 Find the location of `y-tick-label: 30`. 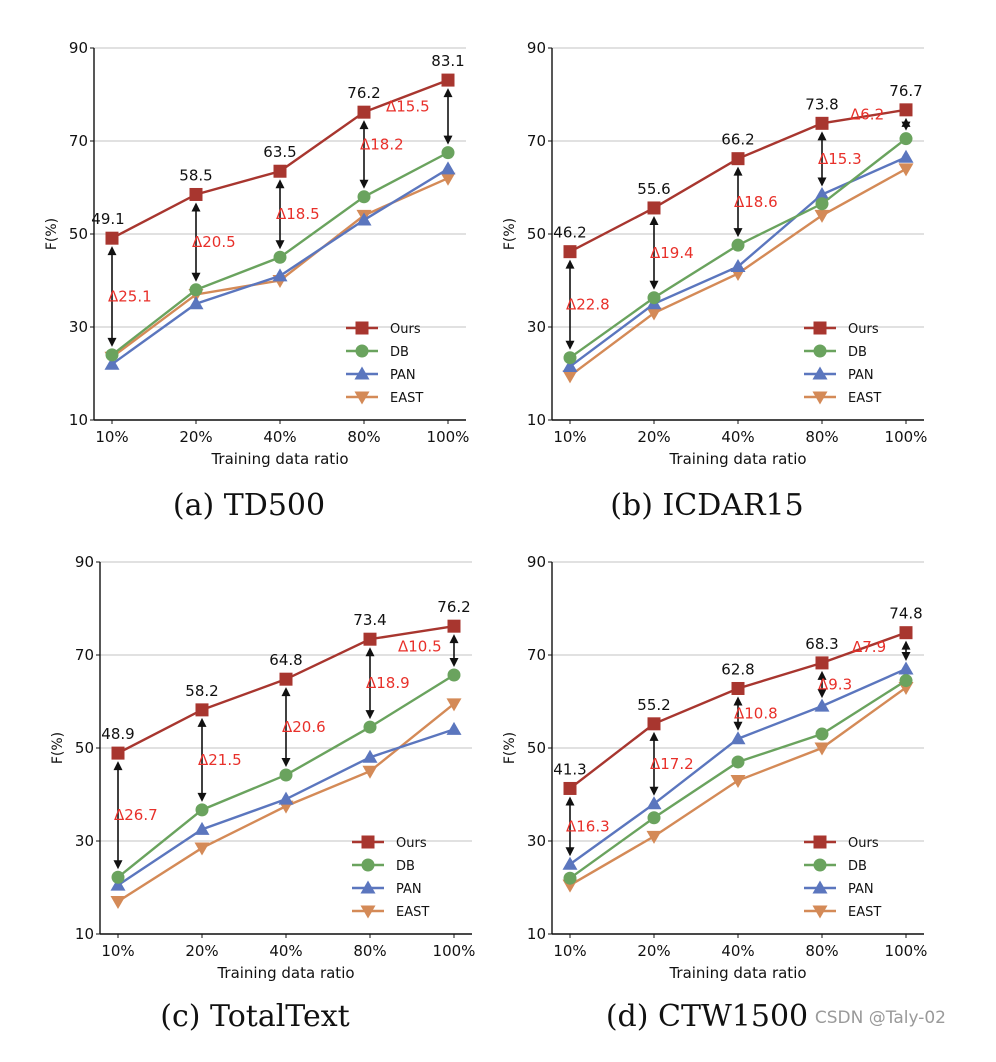

y-tick-label: 30 is located at coordinates (536, 841).